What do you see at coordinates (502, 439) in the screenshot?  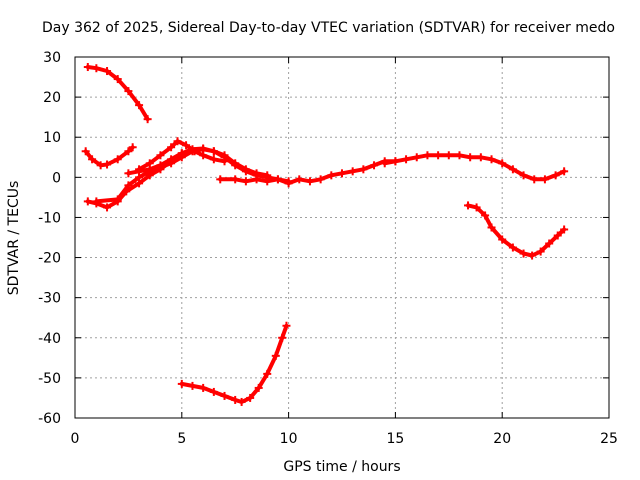 I see `x-tick-label: 20` at bounding box center [502, 439].